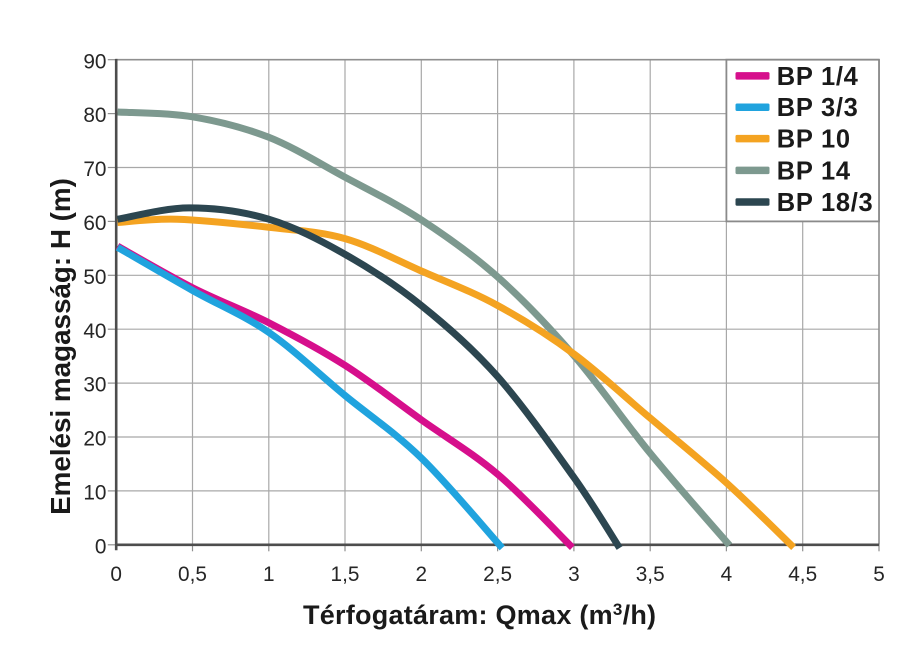 This screenshot has width=899, height=663. I want to click on svg-text: BP 1/4, so click(818, 77).